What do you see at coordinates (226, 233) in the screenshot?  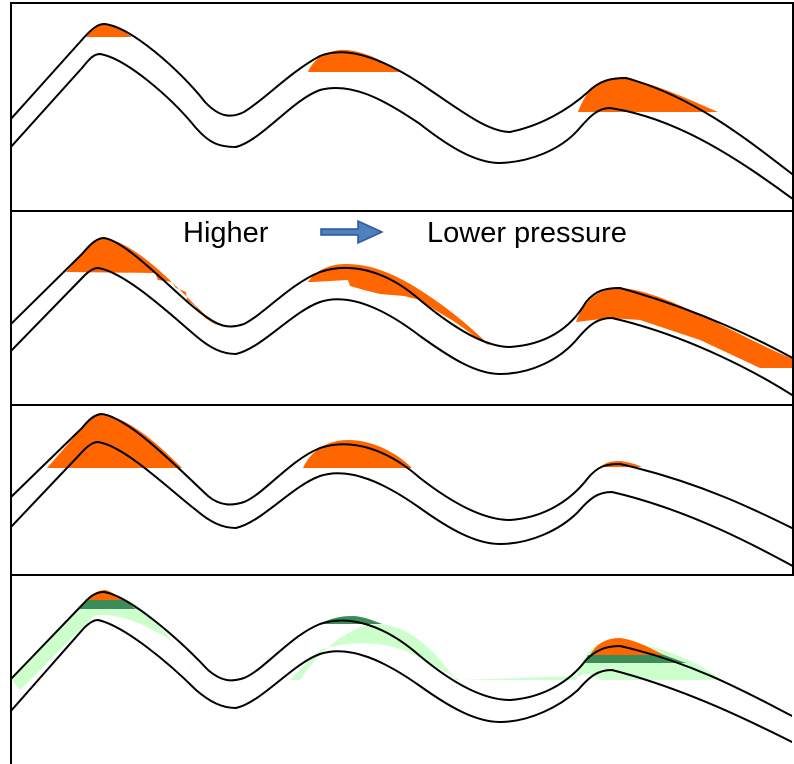 I see `higher-label: Higher` at bounding box center [226, 233].